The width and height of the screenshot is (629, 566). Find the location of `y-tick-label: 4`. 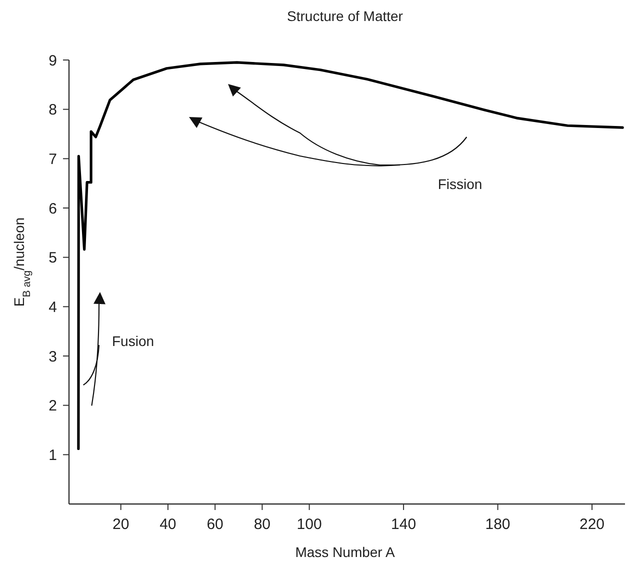

y-tick-label: 4 is located at coordinates (52, 307).